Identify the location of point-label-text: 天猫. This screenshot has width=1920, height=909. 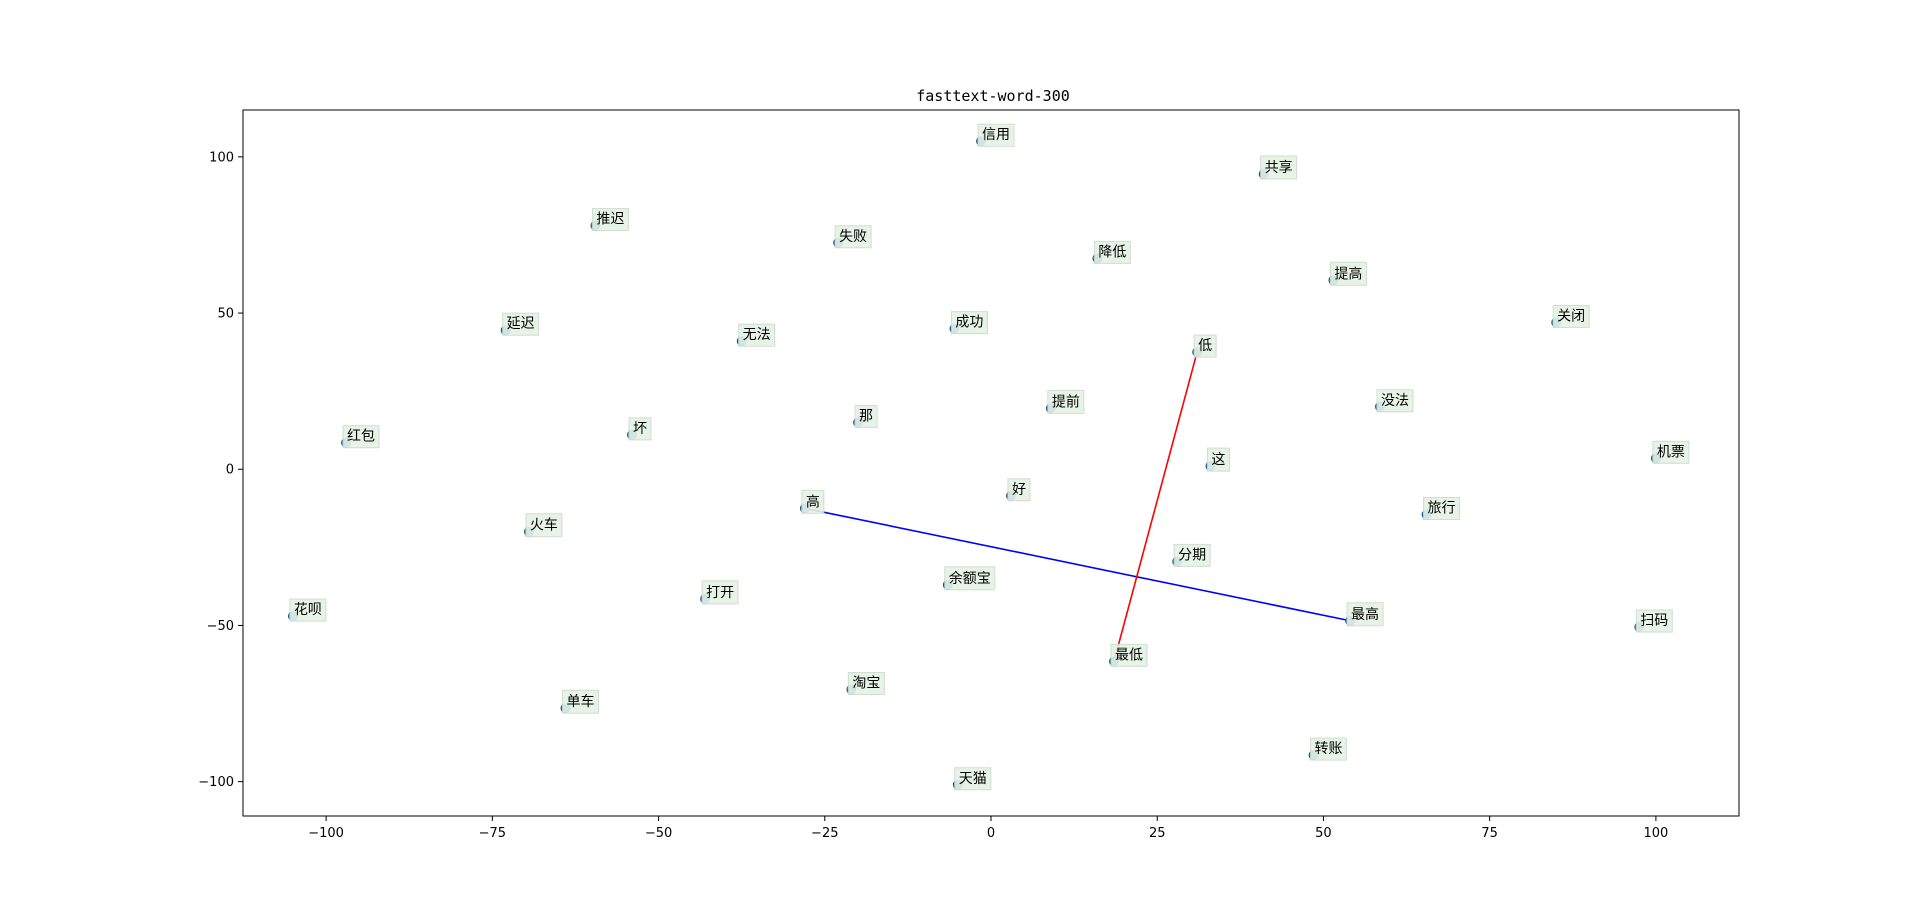
(973, 779).